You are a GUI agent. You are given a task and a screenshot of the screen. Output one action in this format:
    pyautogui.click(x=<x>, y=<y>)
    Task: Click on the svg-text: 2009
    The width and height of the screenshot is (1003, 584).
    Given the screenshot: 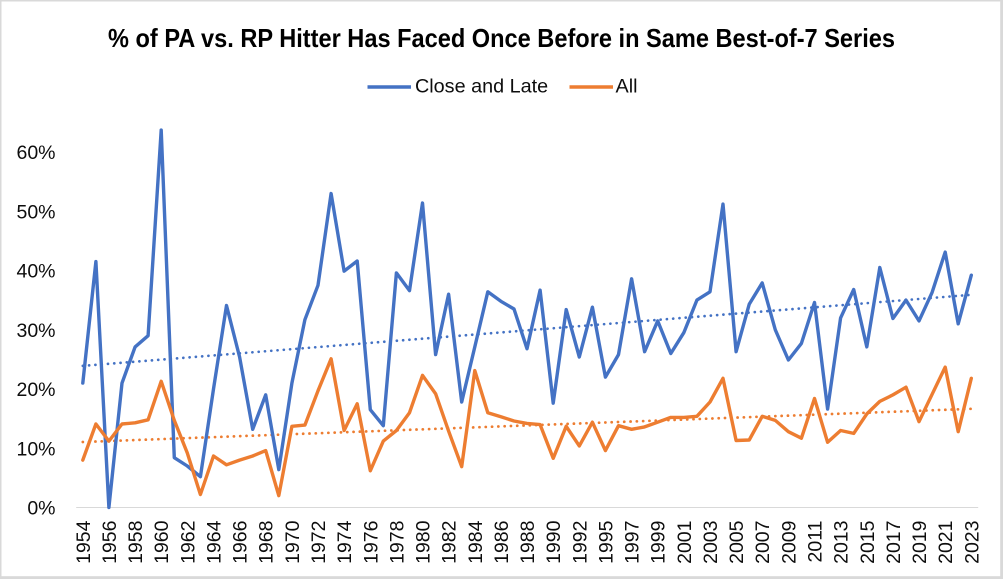 What is the action you would take?
    pyautogui.click(x=789, y=542)
    